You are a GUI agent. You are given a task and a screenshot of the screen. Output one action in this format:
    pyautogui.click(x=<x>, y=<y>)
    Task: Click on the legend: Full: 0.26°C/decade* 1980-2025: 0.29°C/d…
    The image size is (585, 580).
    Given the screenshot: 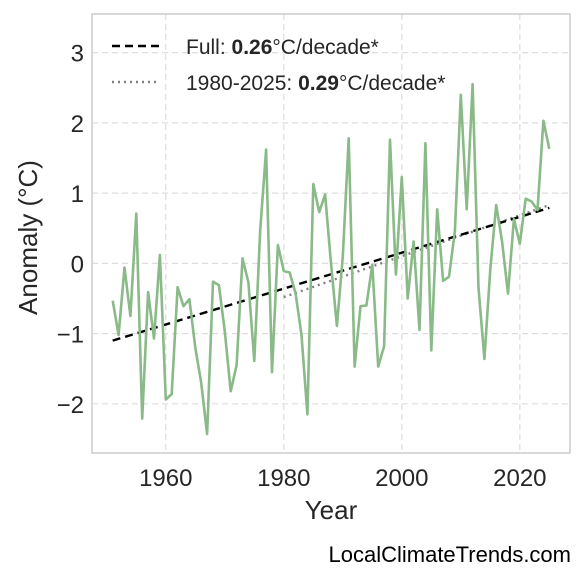 What is the action you would take?
    pyautogui.click(x=278, y=65)
    